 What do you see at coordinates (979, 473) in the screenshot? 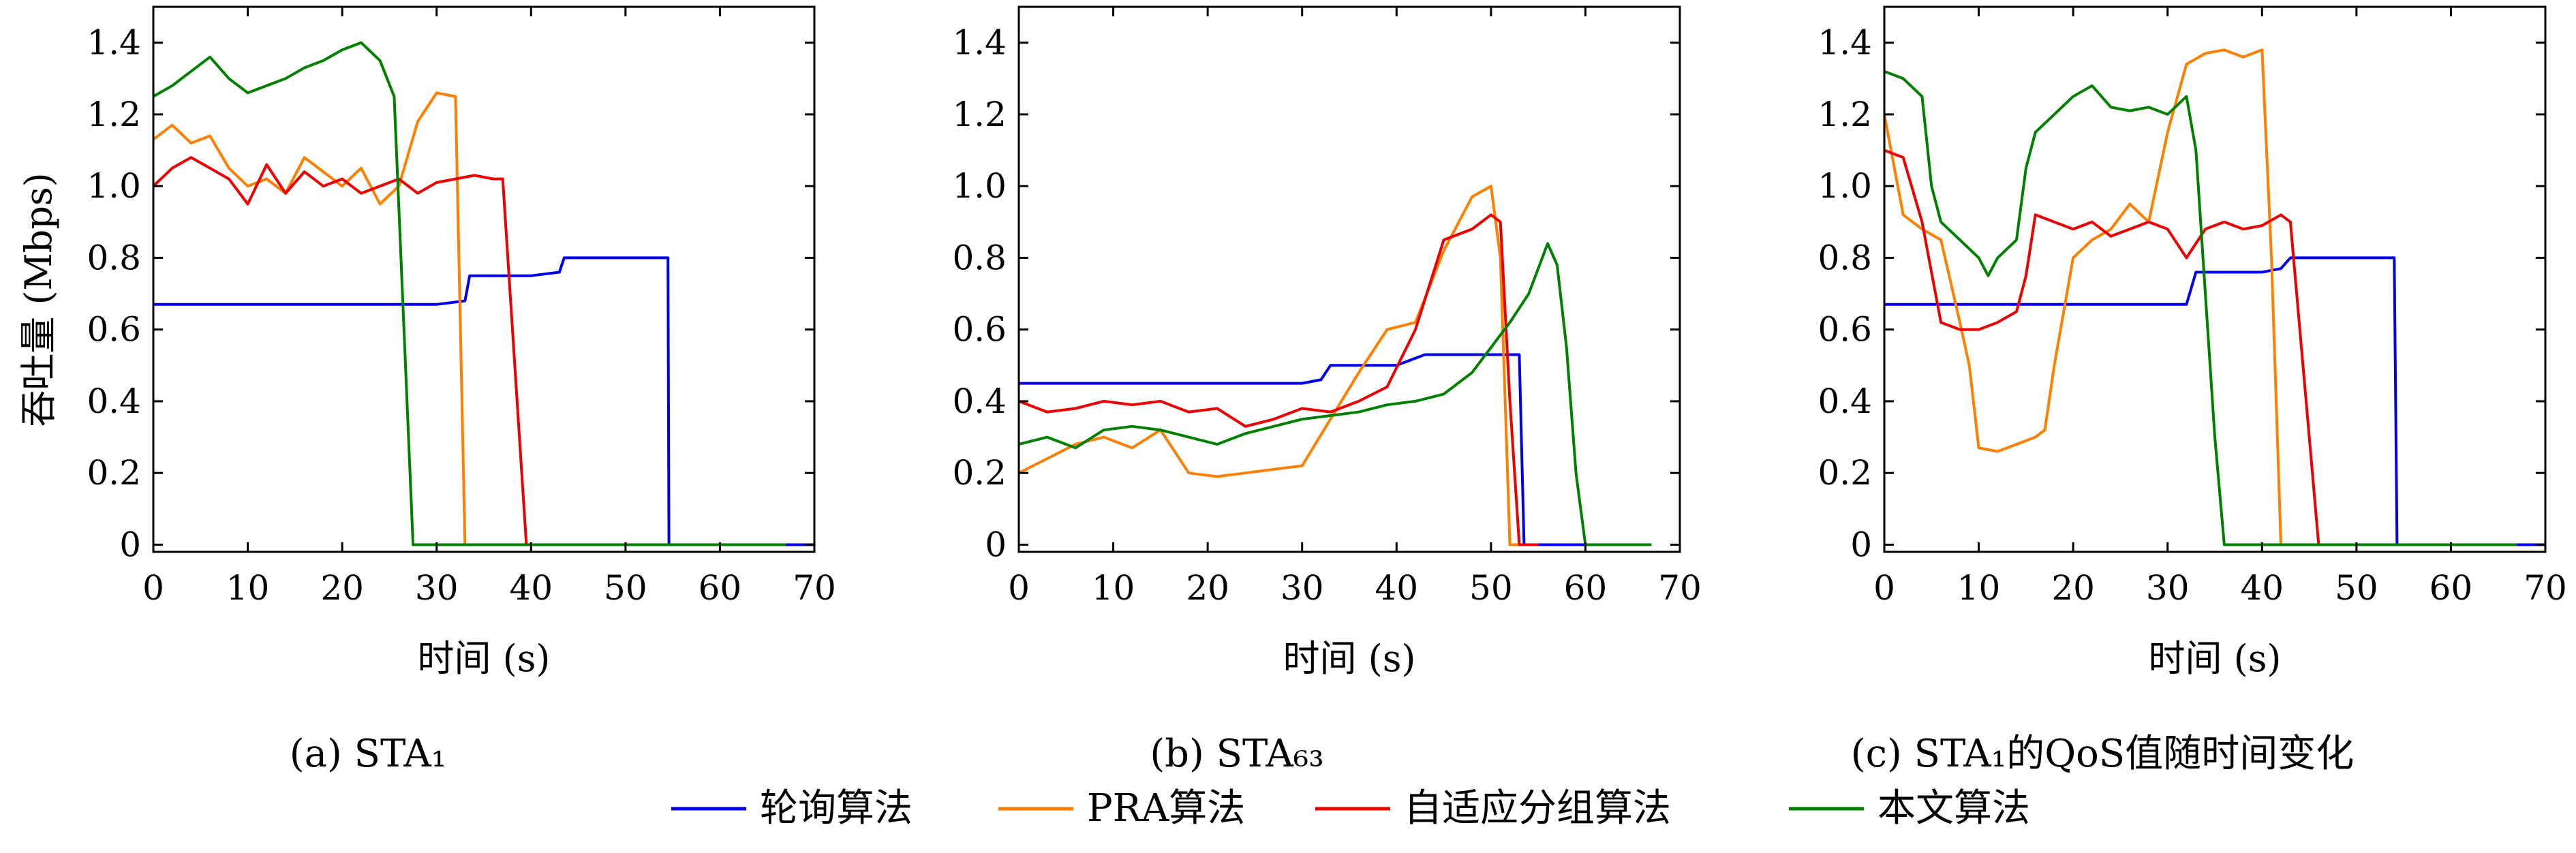
I see `ytick-label-b-1: 0.2` at bounding box center [979, 473].